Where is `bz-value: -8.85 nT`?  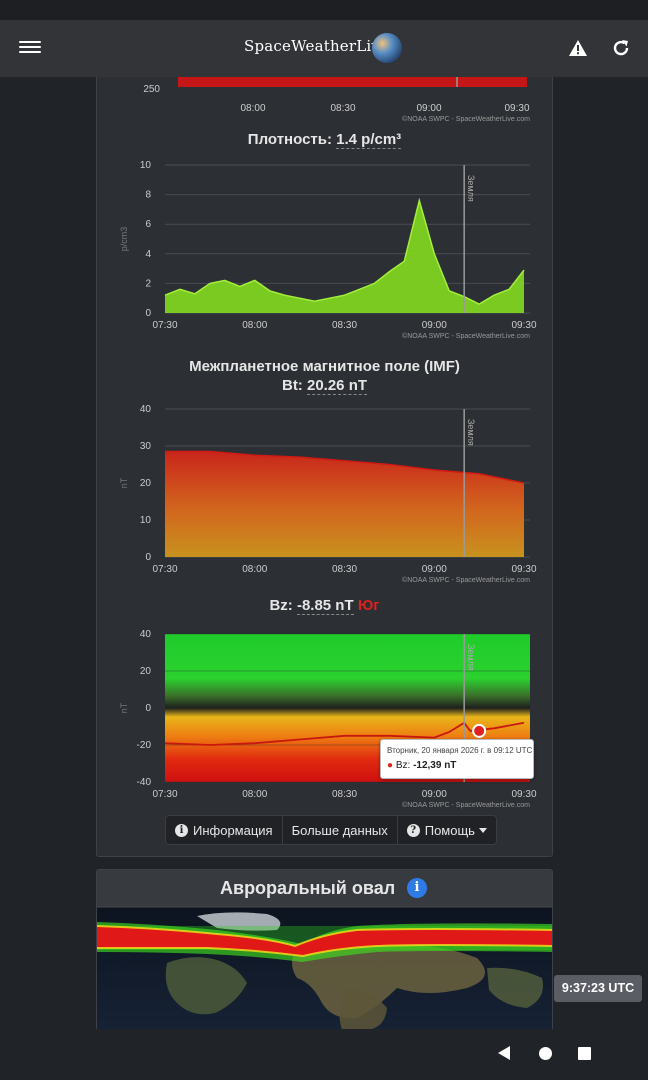 bz-value: -8.85 nT is located at coordinates (325, 606).